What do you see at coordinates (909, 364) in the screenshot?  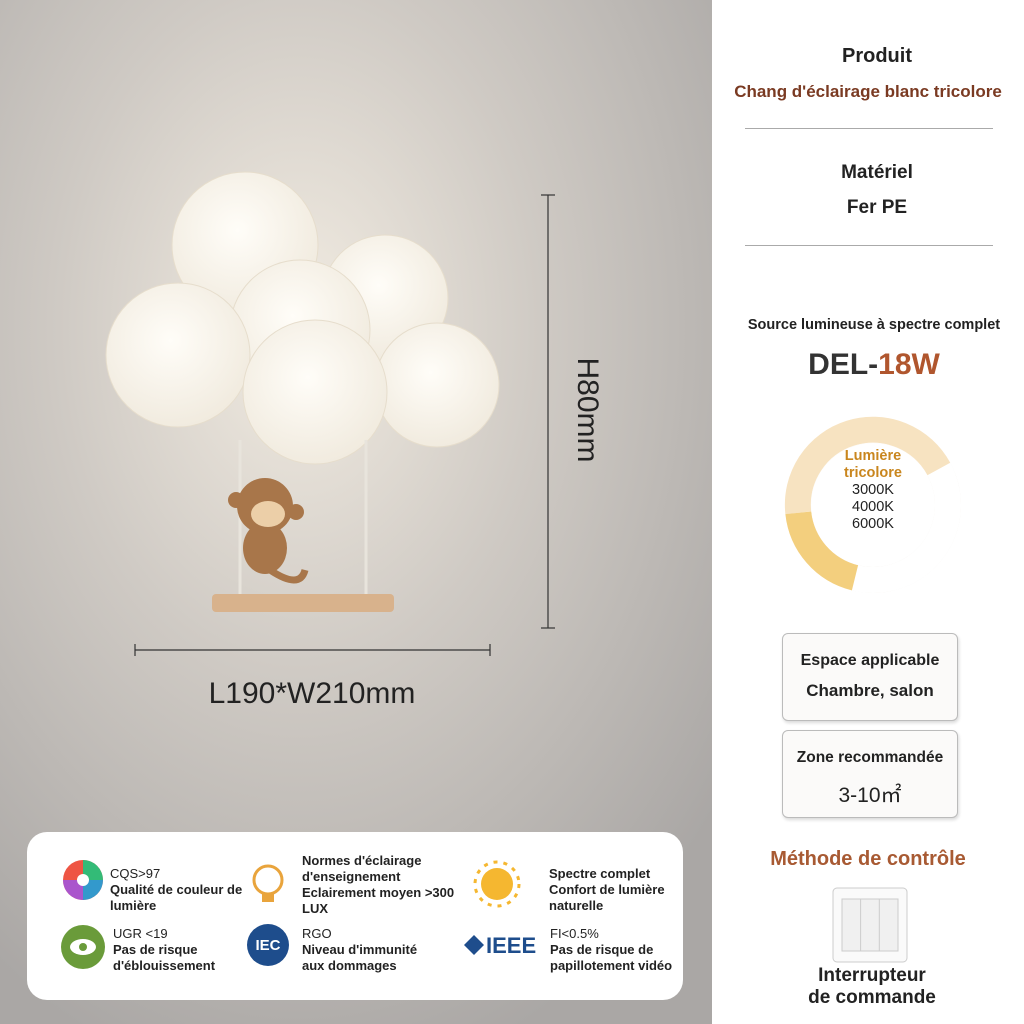 I see `source-power: 18W` at bounding box center [909, 364].